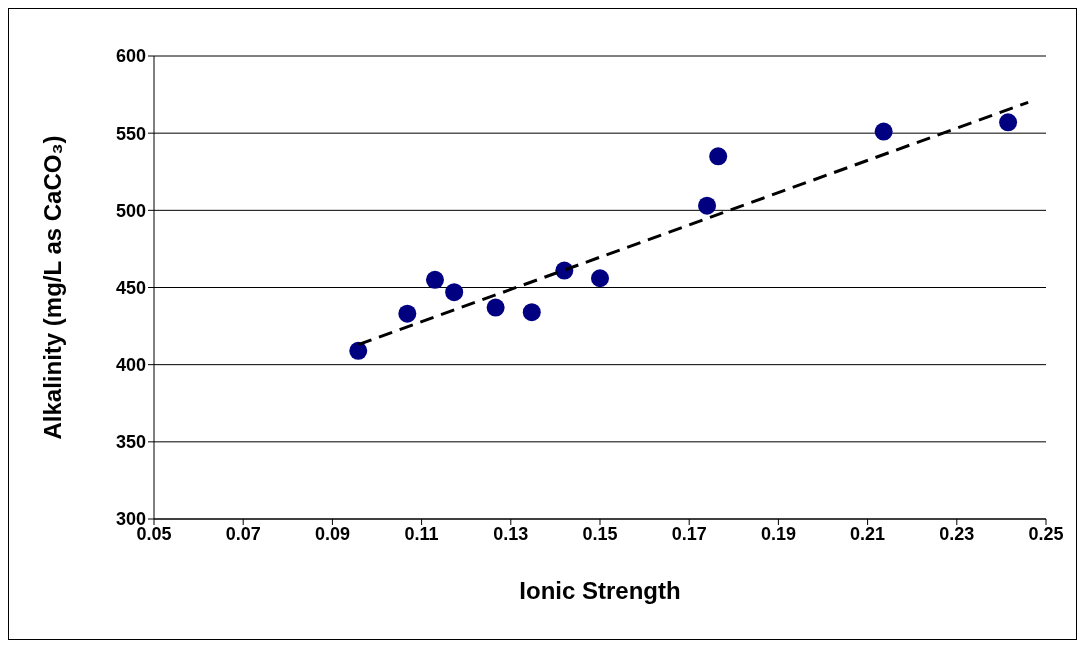  Describe the element at coordinates (778, 533) in the screenshot. I see `x-tick-label: 0.19` at that location.